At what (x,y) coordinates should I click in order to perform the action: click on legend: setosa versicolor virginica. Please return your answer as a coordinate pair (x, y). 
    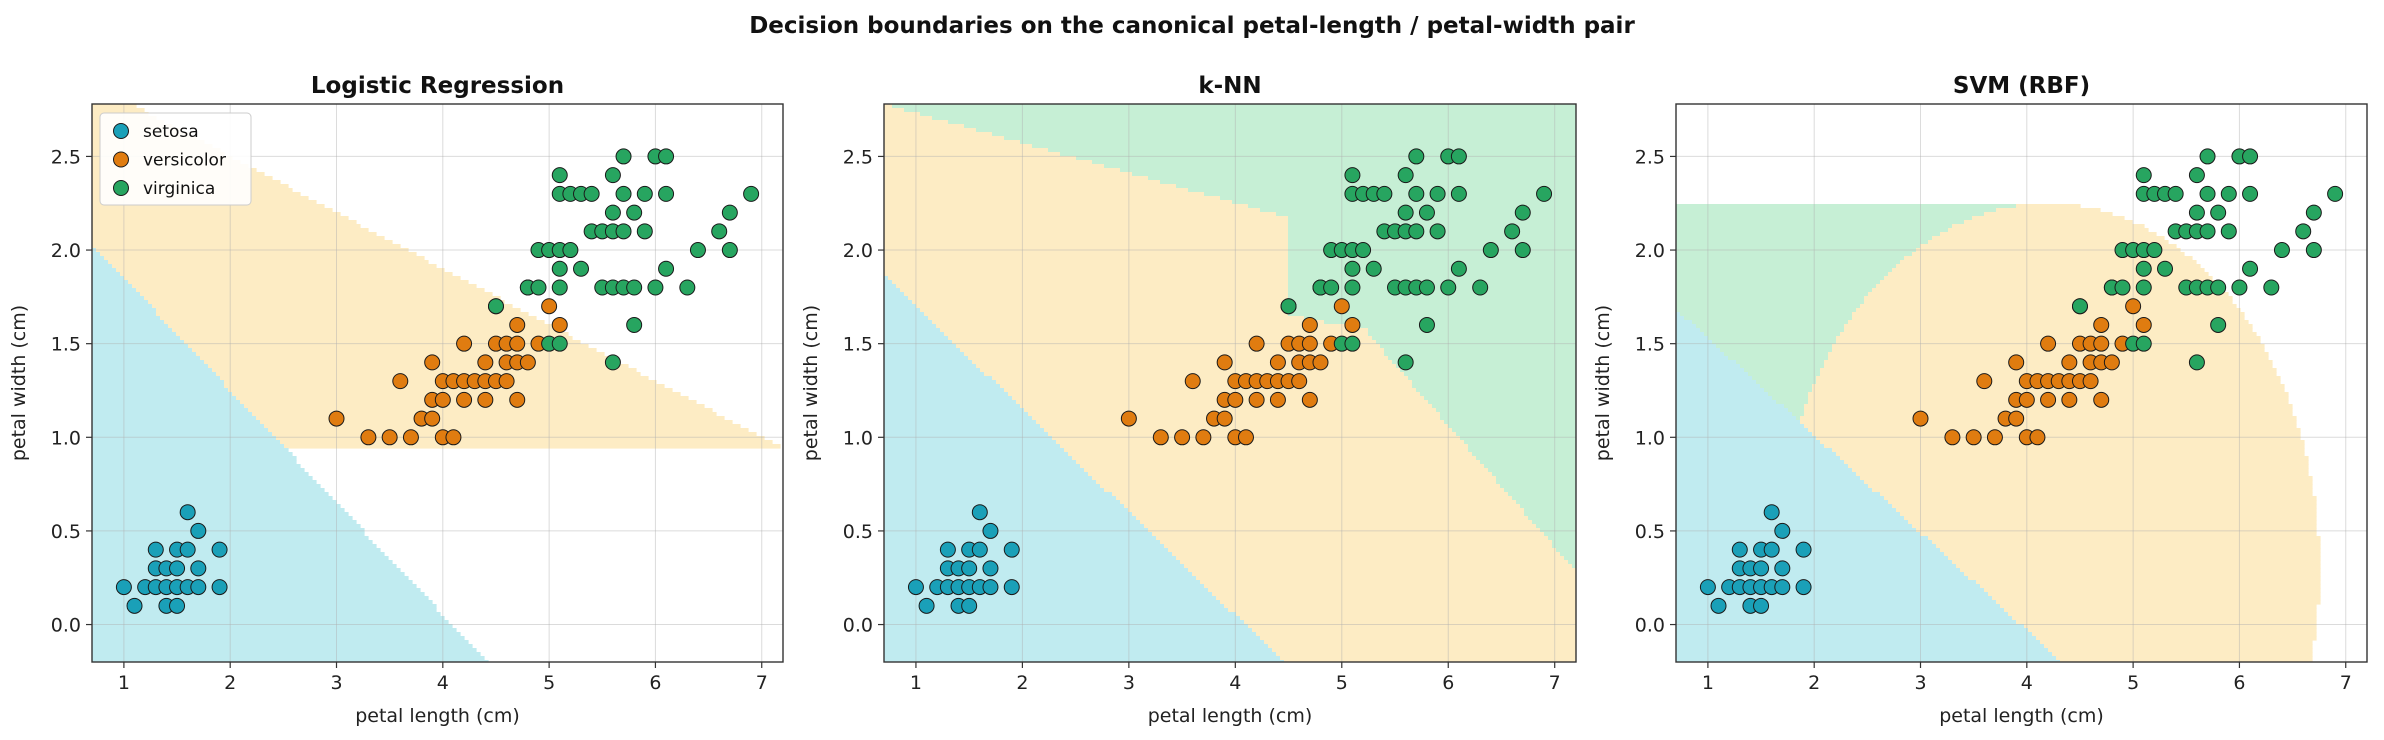
    Looking at the image, I should click on (175, 159).